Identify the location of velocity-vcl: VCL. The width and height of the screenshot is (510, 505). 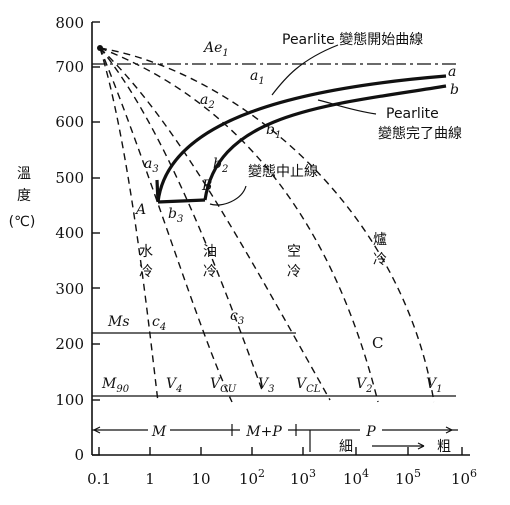
(308, 385).